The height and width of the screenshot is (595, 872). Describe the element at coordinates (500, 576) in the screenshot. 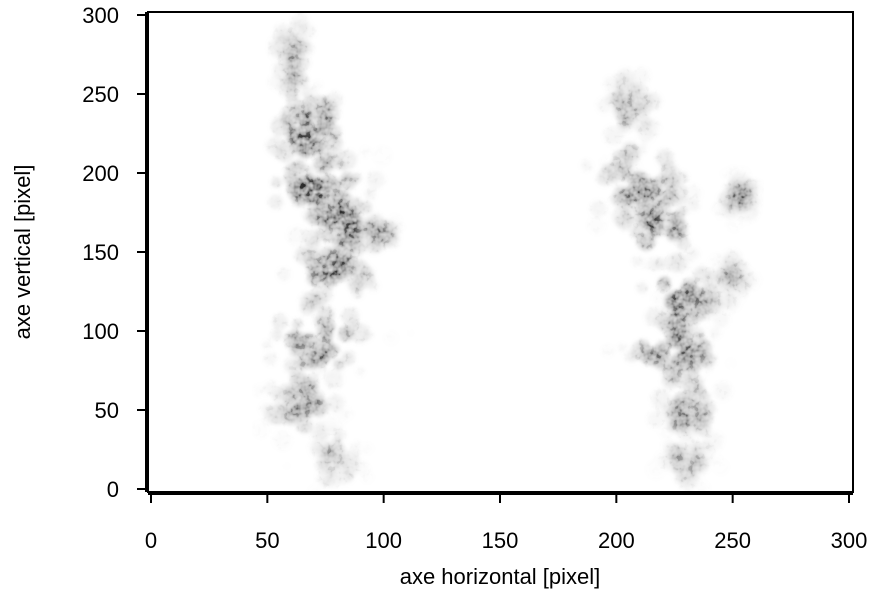

I see `x-axis-title: axe horizontal [pixel]` at that location.